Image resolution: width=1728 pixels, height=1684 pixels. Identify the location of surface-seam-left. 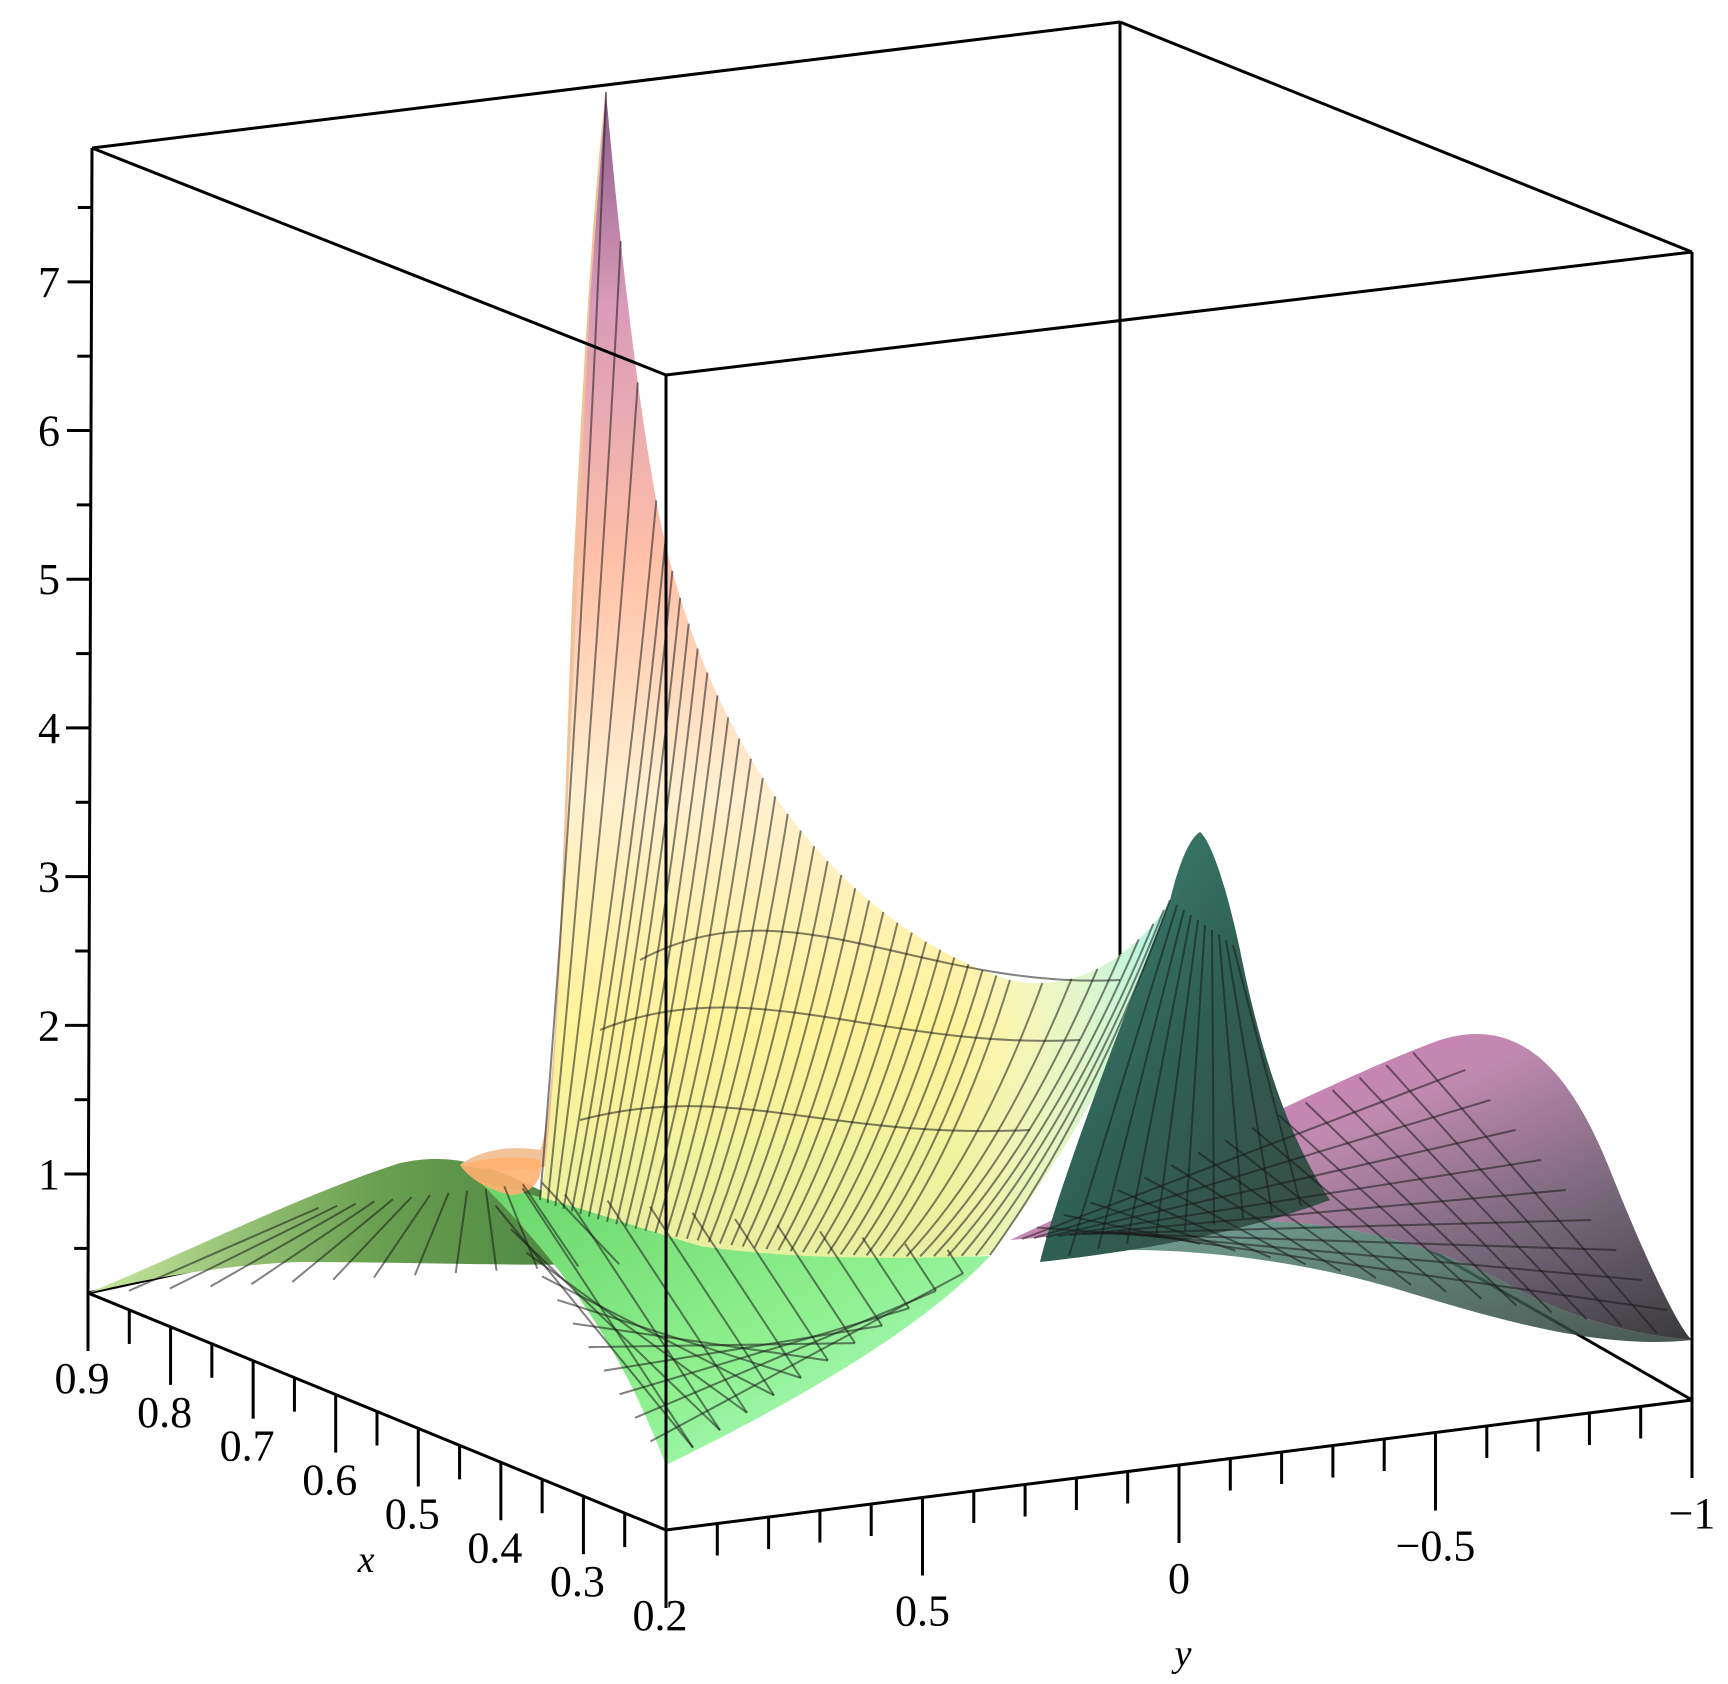
(500, 1176).